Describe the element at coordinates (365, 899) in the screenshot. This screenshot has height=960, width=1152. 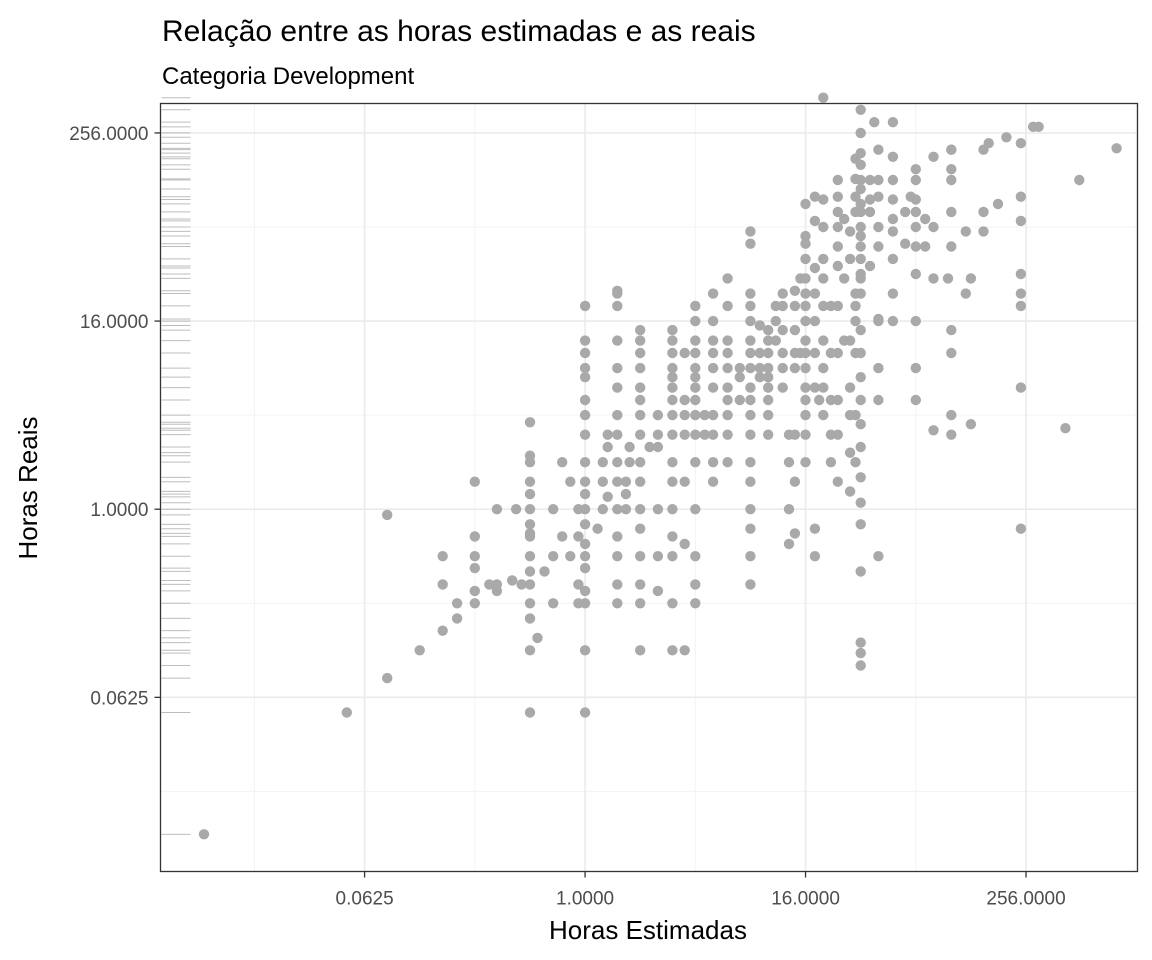
I see `x-tick-label: 0.0625` at that location.